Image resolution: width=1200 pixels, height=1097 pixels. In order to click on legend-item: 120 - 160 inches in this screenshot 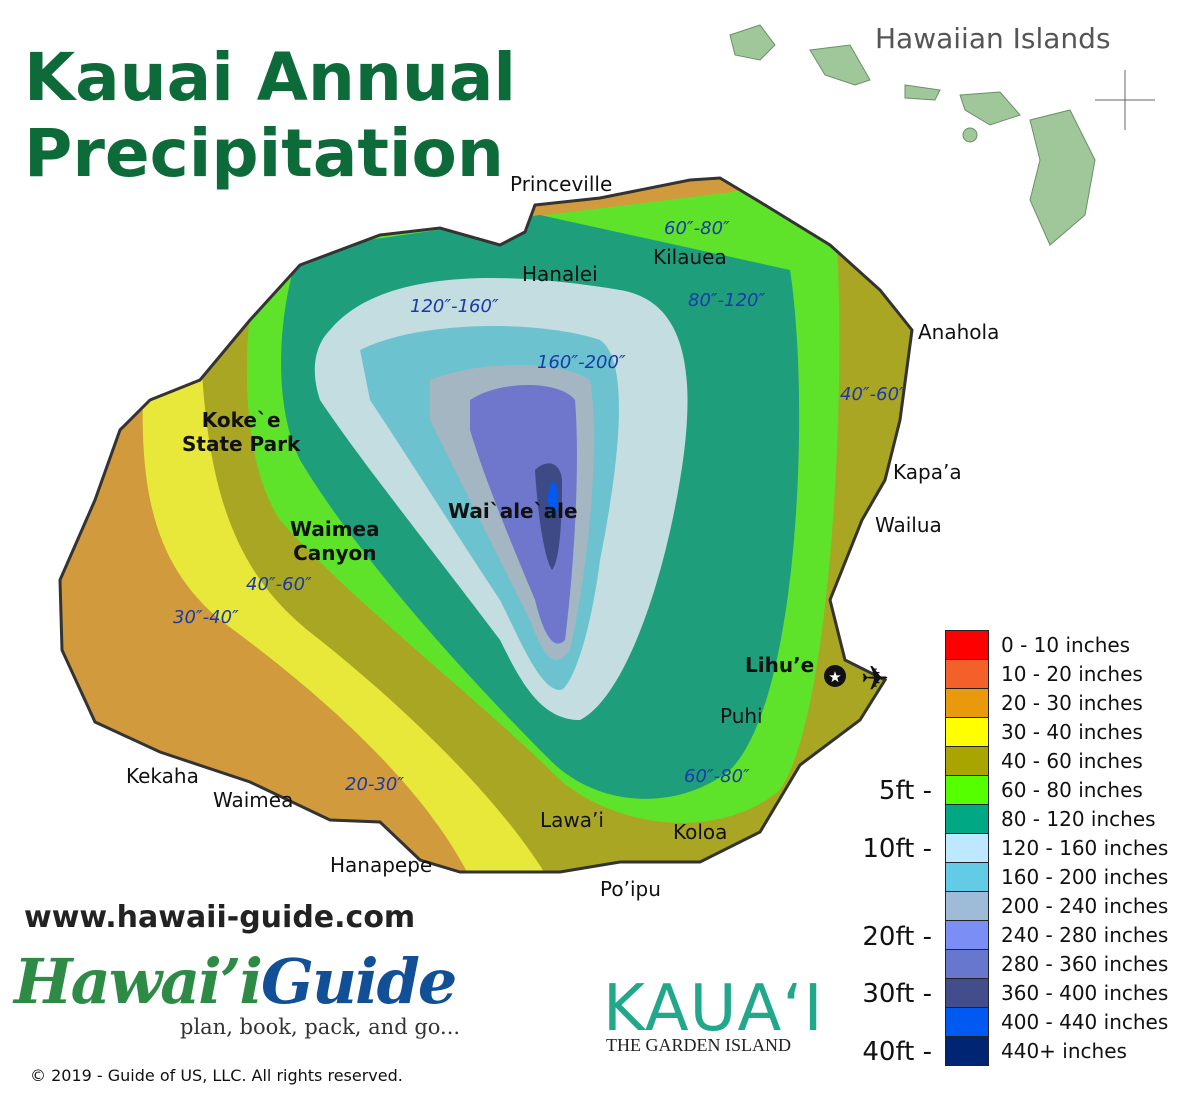, I will do `click(1056, 847)`.